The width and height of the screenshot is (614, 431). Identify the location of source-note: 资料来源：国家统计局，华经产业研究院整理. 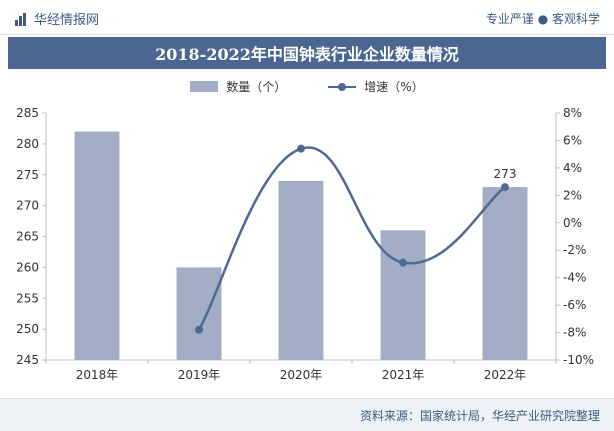
(479, 416).